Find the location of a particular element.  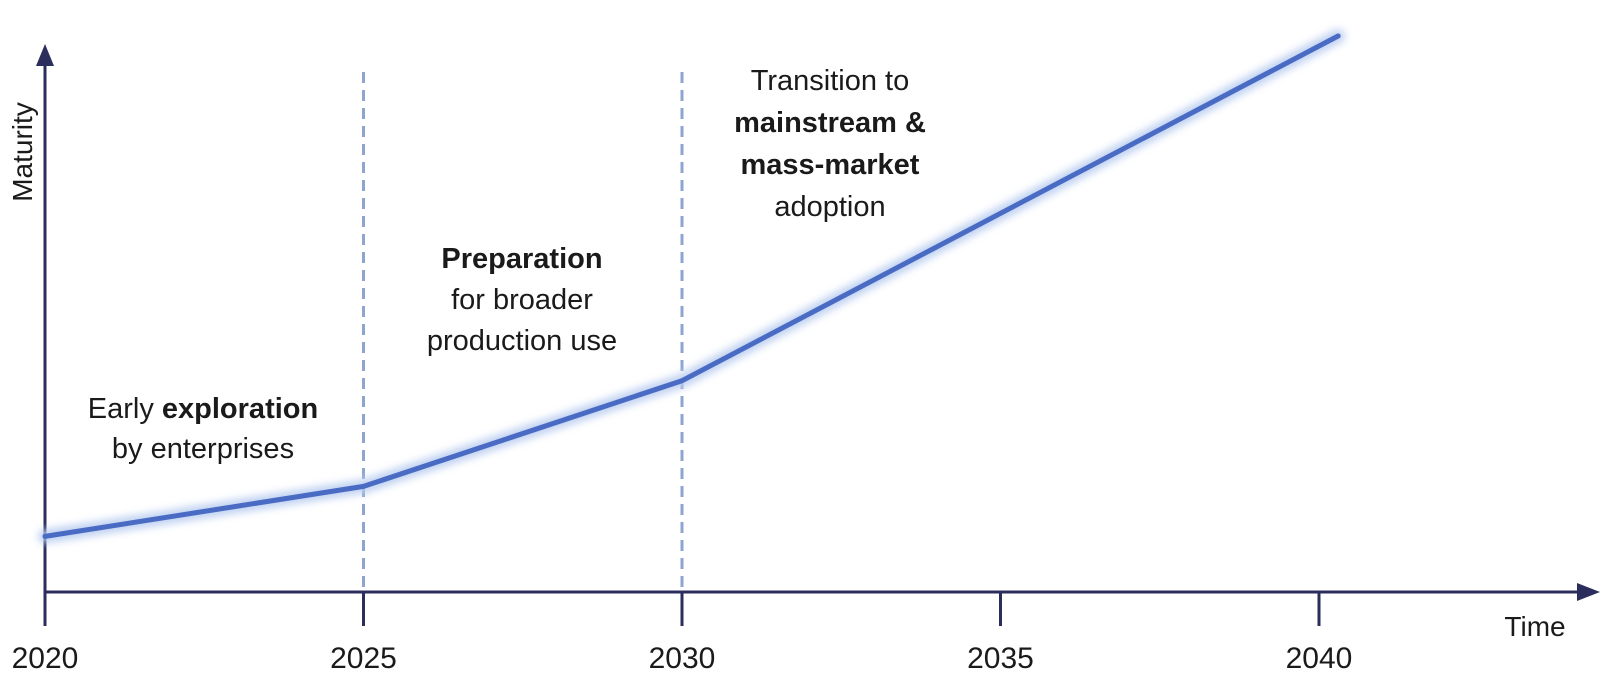

annotation-prep-segment: for broader is located at coordinates (522, 300).